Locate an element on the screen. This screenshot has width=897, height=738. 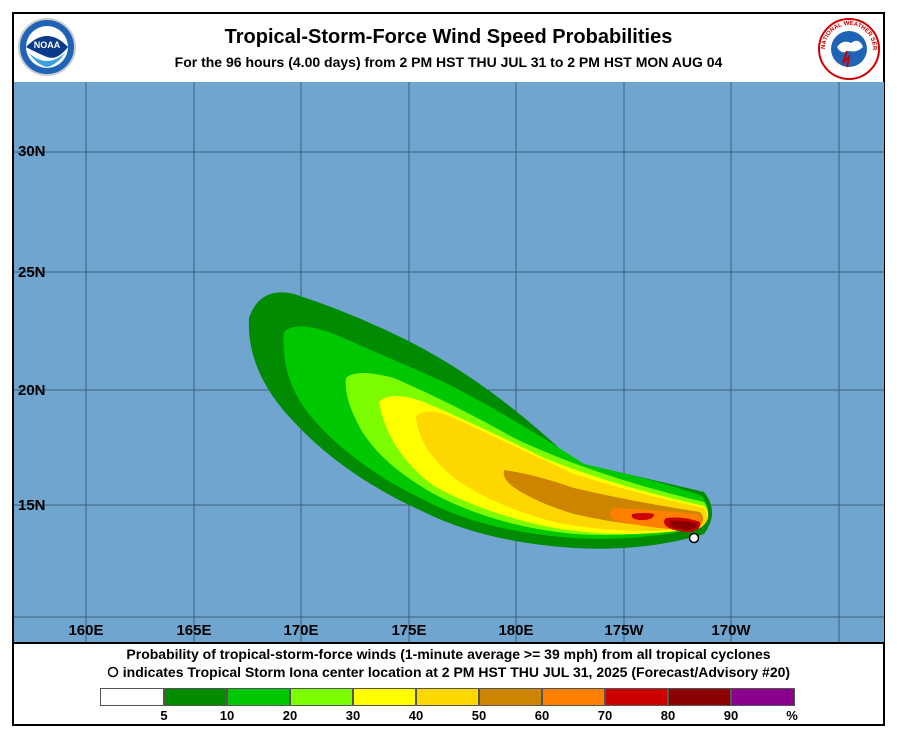
nws-logo-icon: NATIONAL WEATHER SERVICE is located at coordinates (848, 48).